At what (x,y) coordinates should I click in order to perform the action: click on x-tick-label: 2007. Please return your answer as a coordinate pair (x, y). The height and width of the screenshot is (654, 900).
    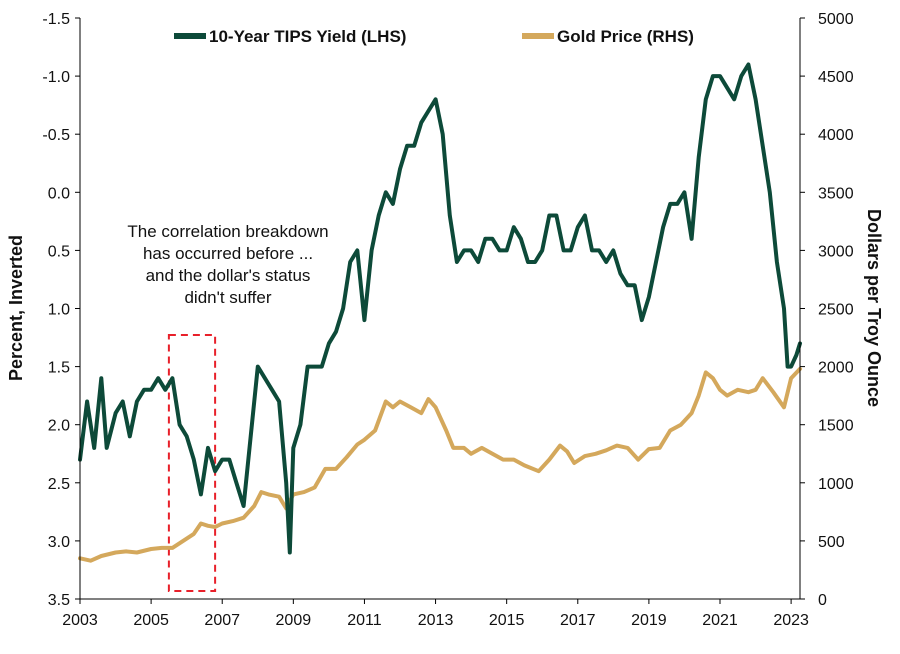
    Looking at the image, I should click on (222, 620).